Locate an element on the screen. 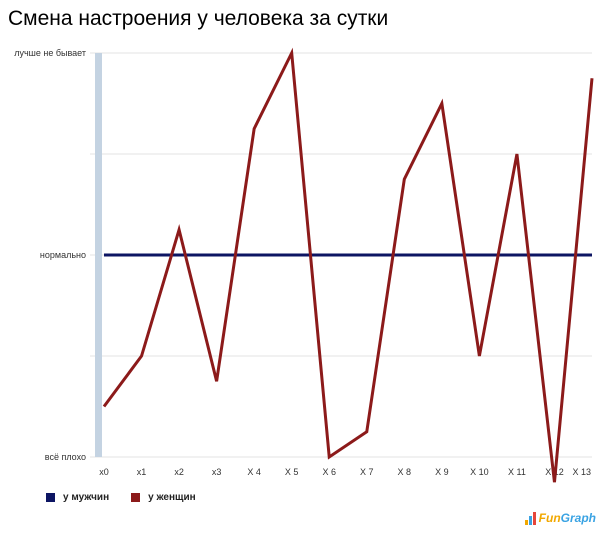 The width and height of the screenshot is (604, 533). logo-bars-icon is located at coordinates (530, 518).